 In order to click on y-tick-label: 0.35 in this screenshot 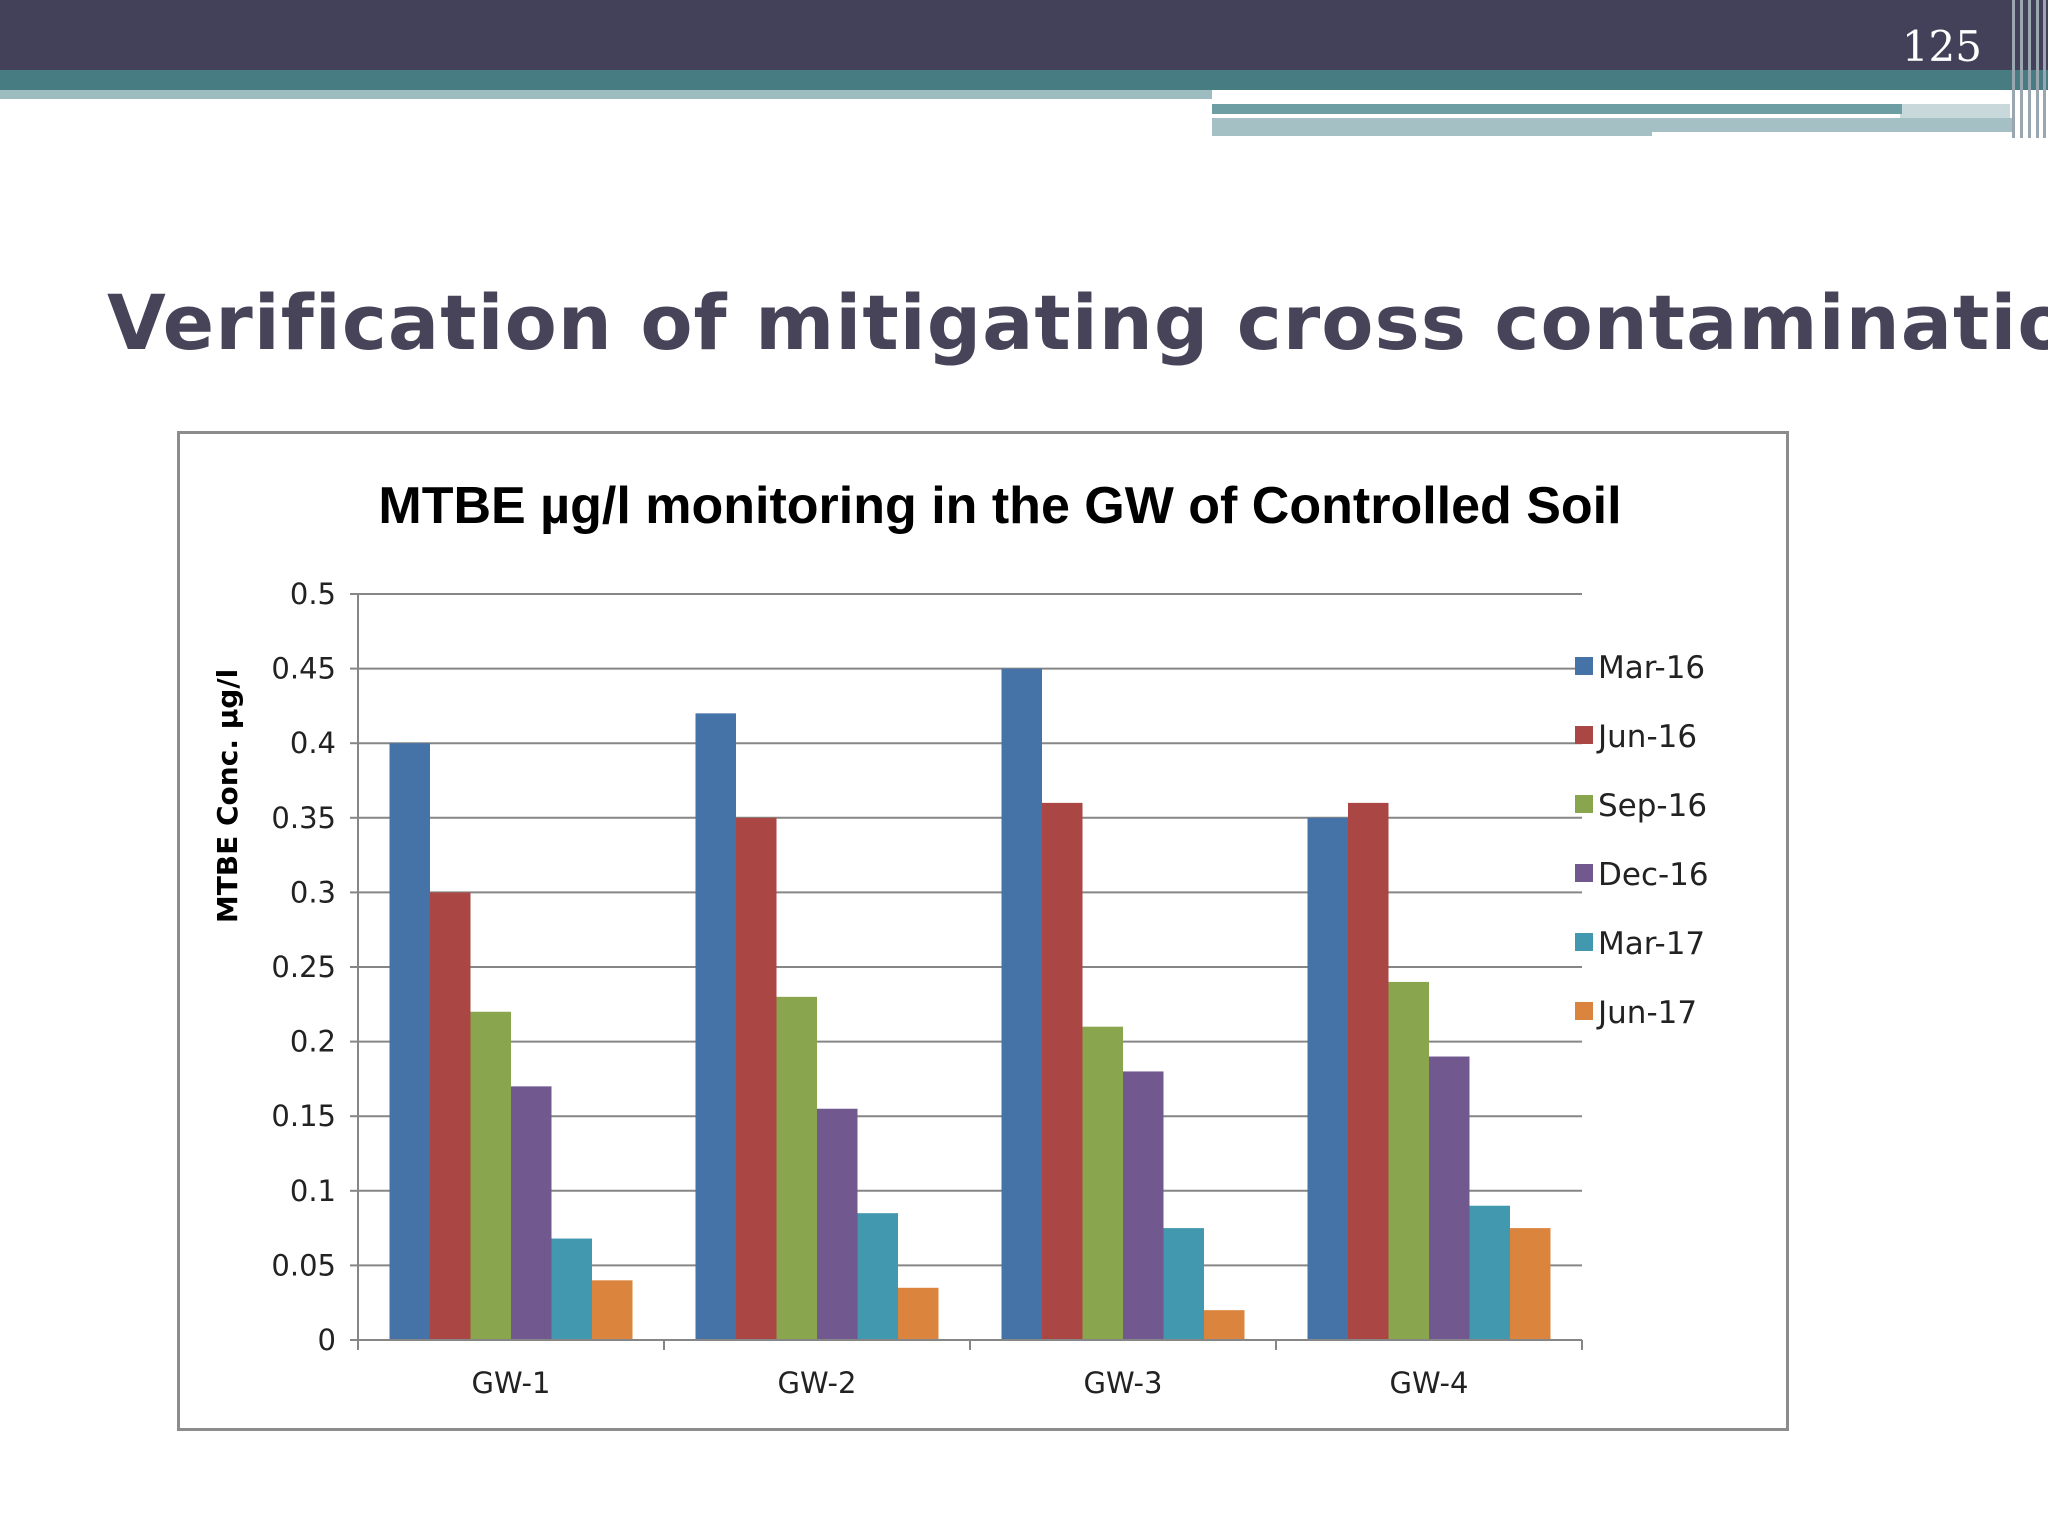, I will do `click(303, 818)`.